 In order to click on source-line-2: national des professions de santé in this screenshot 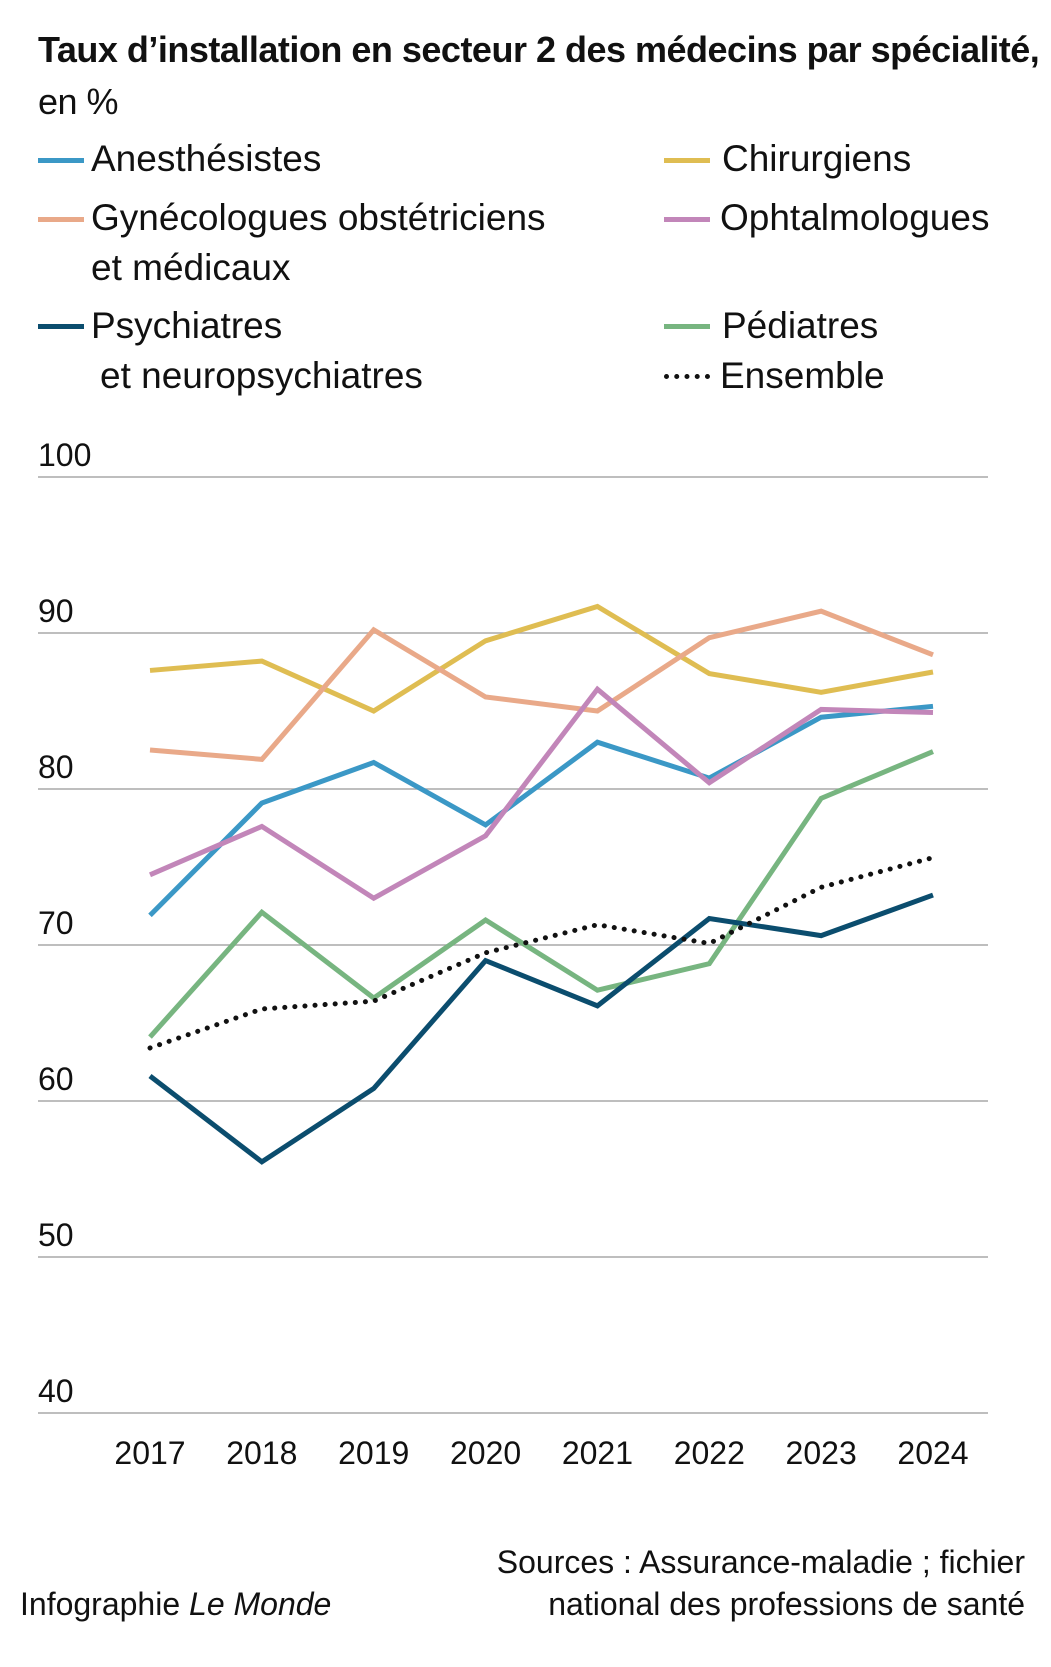, I will do `click(786, 1604)`.